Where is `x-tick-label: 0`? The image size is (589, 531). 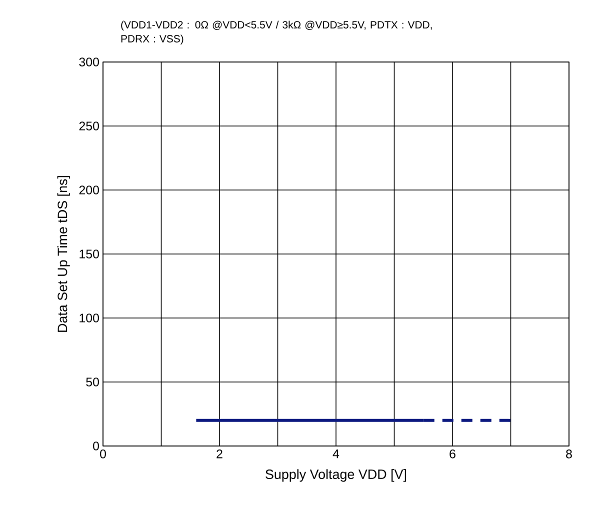 x-tick-label: 0 is located at coordinates (103, 454).